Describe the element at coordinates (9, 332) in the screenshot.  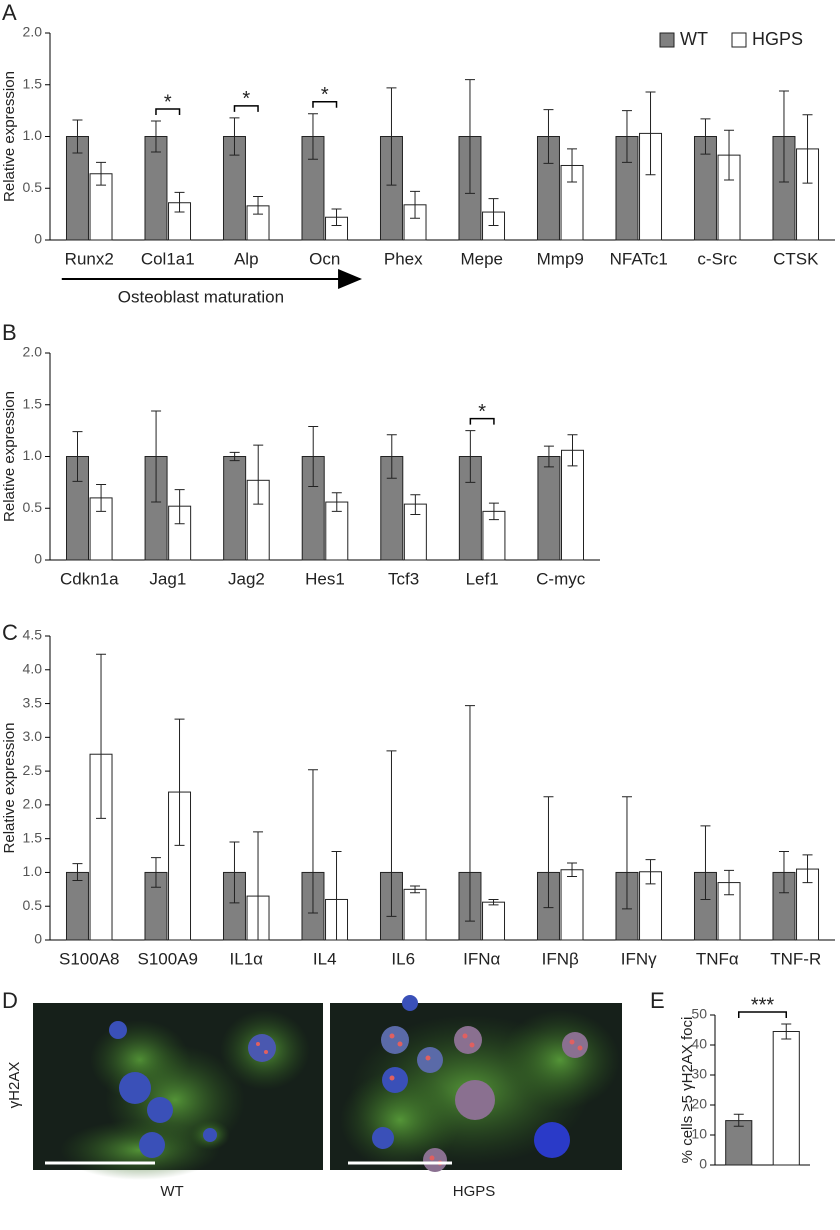
I see `panel-letter: B` at that location.